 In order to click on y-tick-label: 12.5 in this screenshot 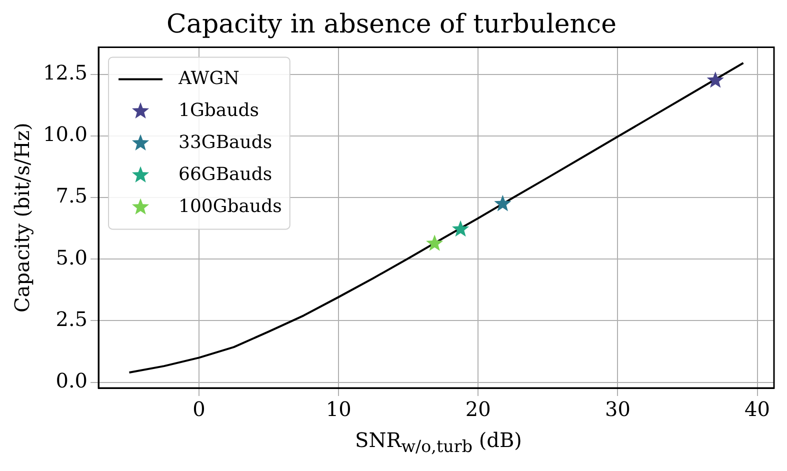, I will do `click(65, 72)`.